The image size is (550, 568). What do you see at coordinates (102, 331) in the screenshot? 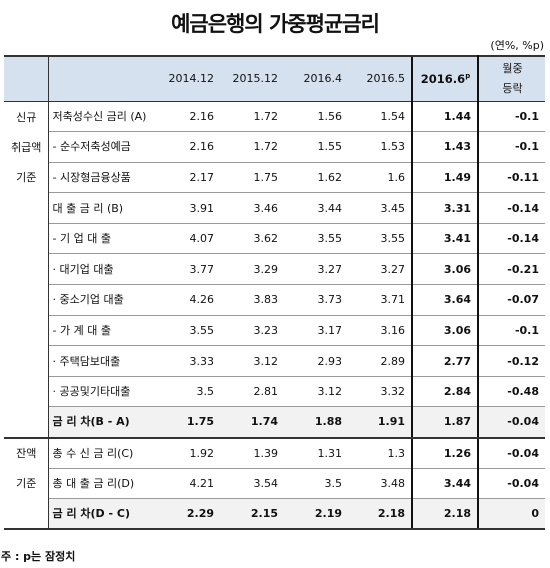
I see `row-label: - 가 계 대 출` at bounding box center [102, 331].